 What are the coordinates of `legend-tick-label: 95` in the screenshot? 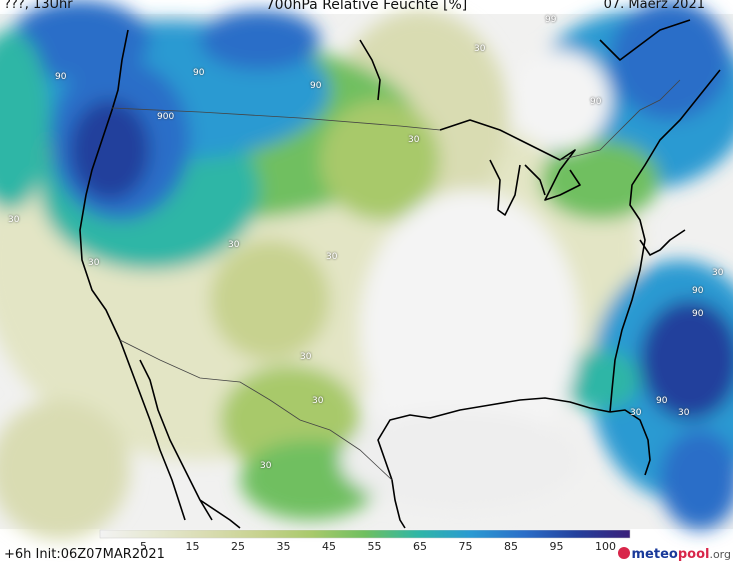 It's located at (556, 546).